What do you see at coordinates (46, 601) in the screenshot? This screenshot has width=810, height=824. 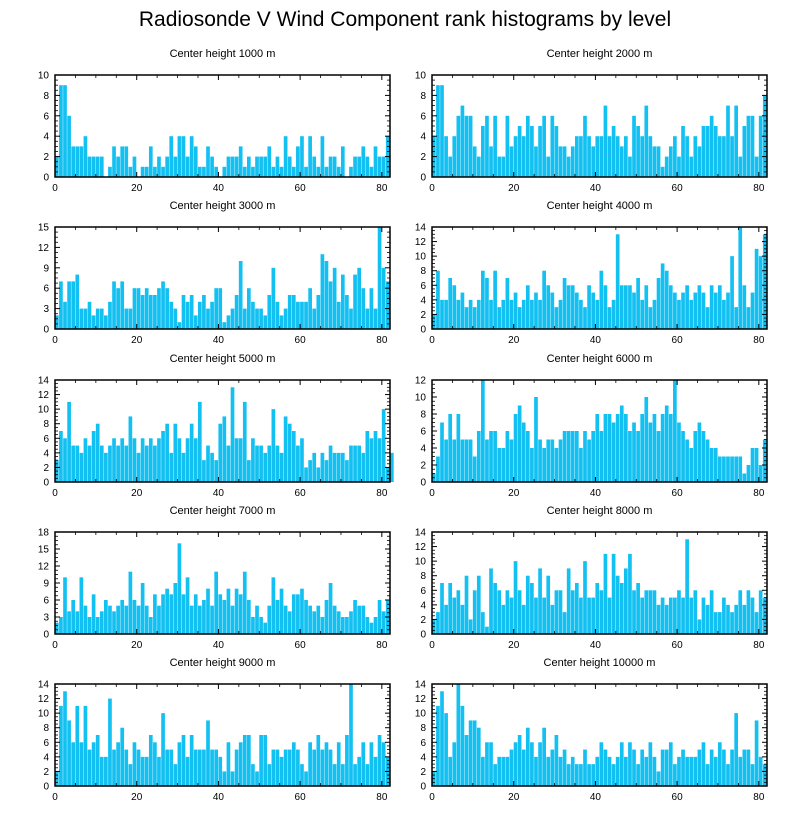 I see `y-tick-label: 6` at bounding box center [46, 601].